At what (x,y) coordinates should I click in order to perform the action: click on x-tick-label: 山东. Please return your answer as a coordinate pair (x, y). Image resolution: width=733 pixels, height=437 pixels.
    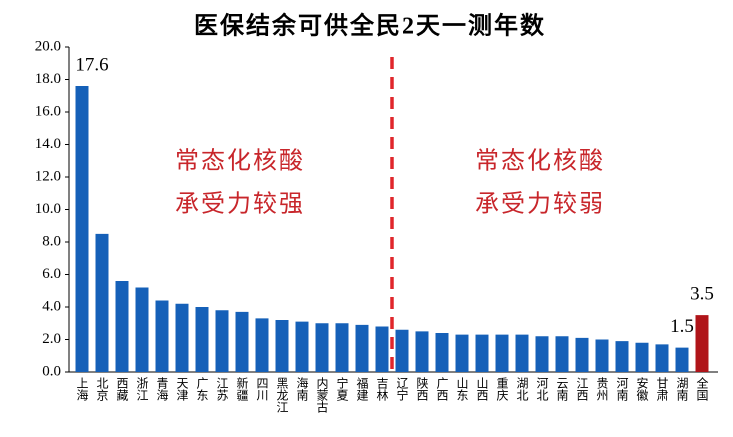
    Looking at the image, I should click on (462, 389).